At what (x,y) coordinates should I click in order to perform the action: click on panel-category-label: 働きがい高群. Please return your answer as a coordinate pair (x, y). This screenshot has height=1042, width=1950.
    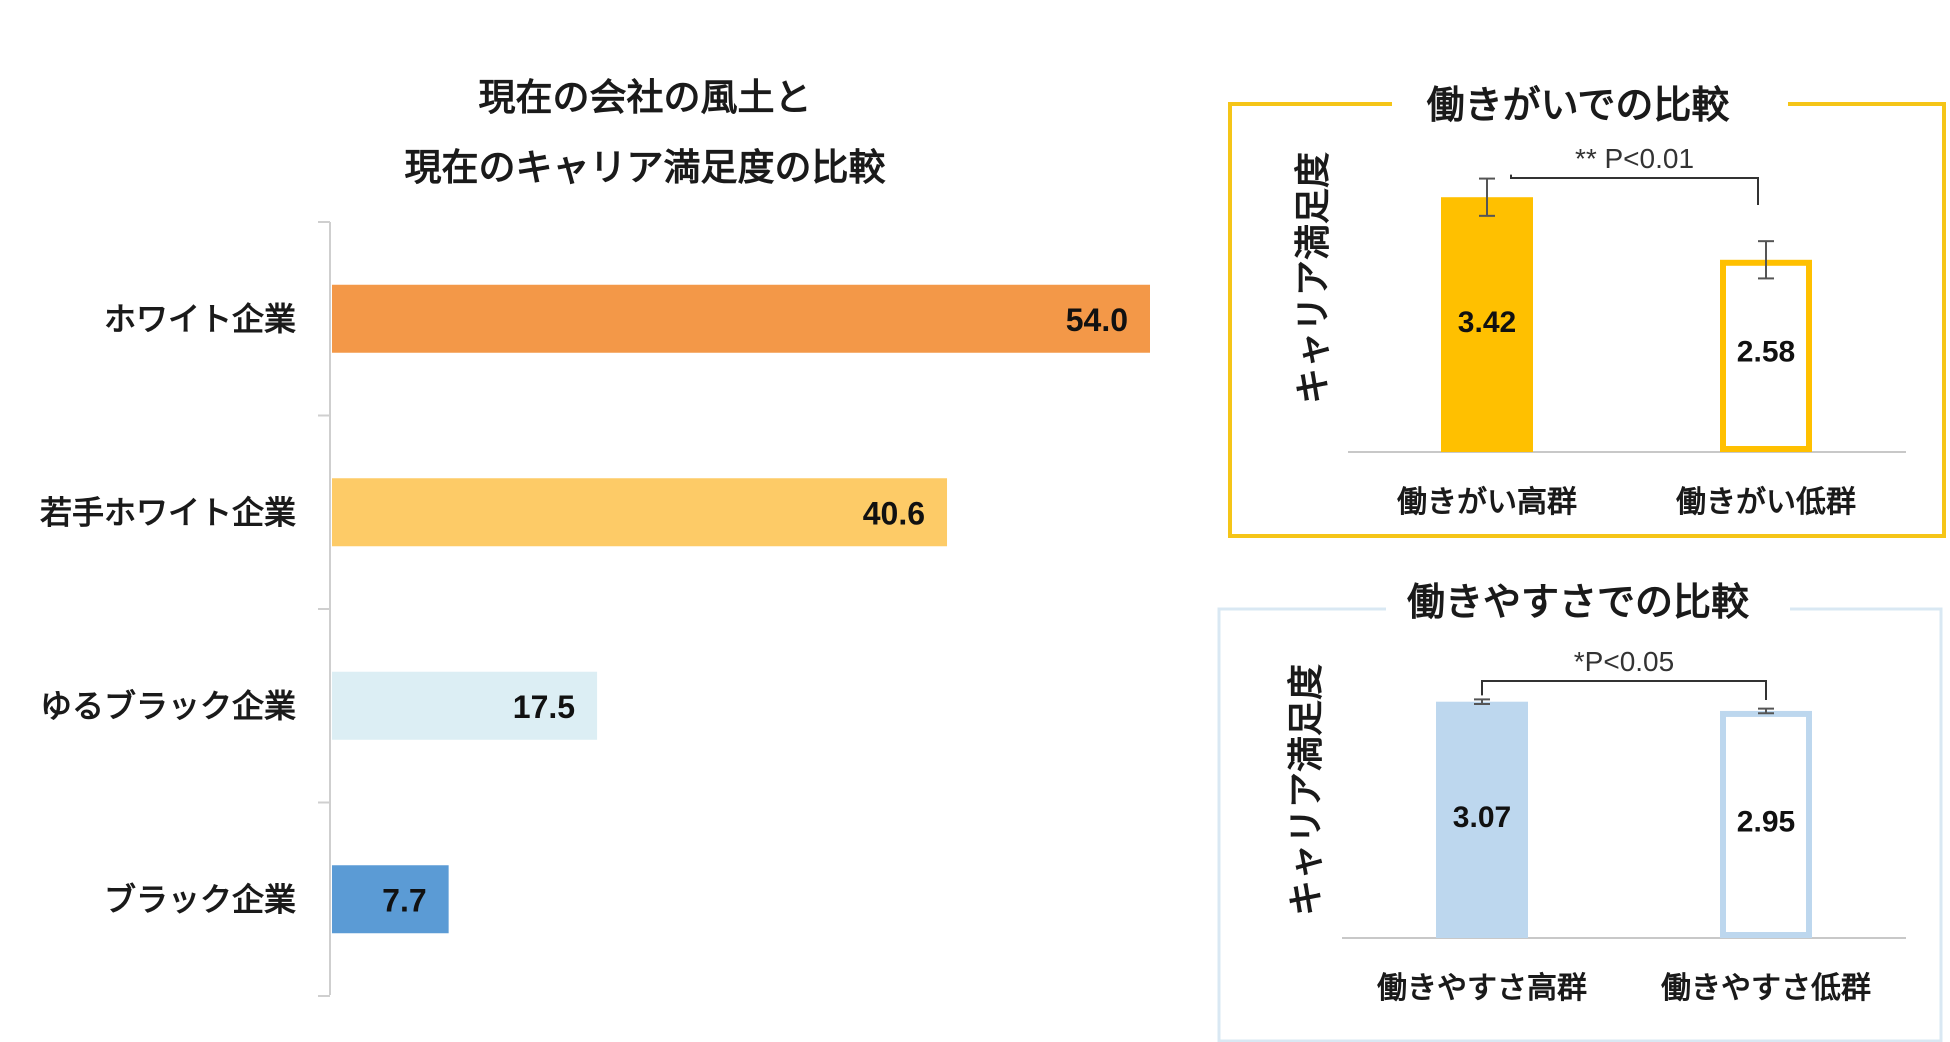
    Looking at the image, I should click on (1486, 502).